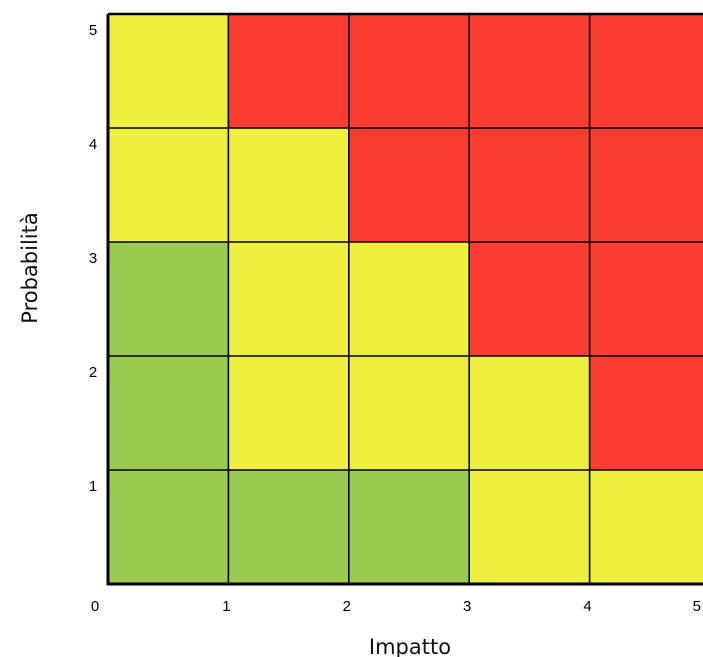 The height and width of the screenshot is (657, 703). I want to click on x-axis-title: Impatto, so click(410, 646).